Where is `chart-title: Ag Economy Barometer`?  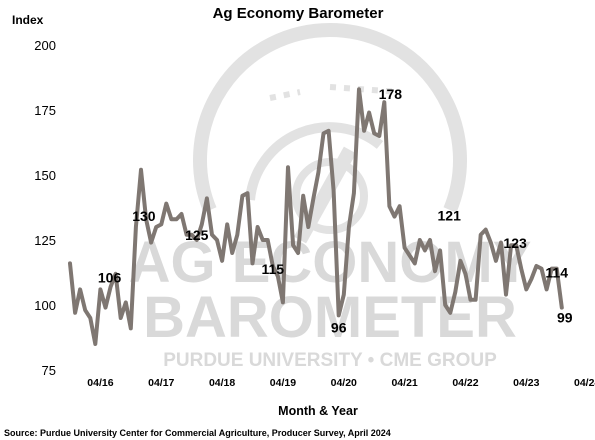 chart-title: Ag Economy Barometer is located at coordinates (298, 13).